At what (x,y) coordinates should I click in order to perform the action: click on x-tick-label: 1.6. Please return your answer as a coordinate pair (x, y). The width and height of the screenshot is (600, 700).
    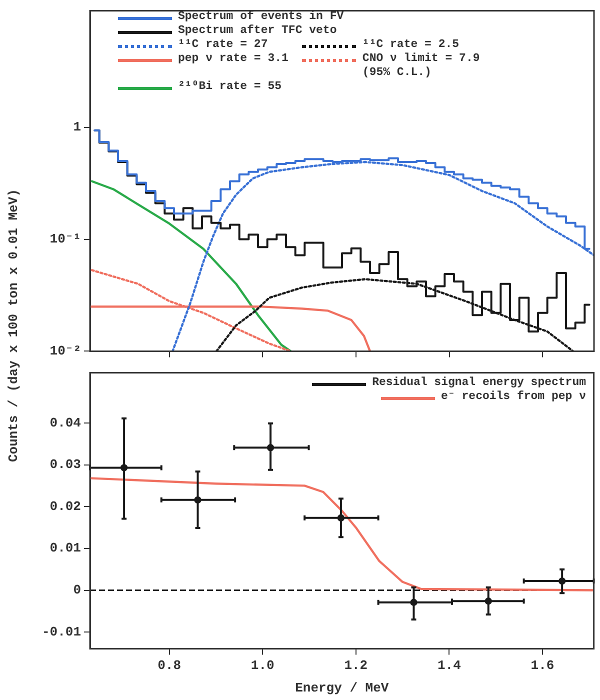
    Looking at the image, I should click on (542, 665).